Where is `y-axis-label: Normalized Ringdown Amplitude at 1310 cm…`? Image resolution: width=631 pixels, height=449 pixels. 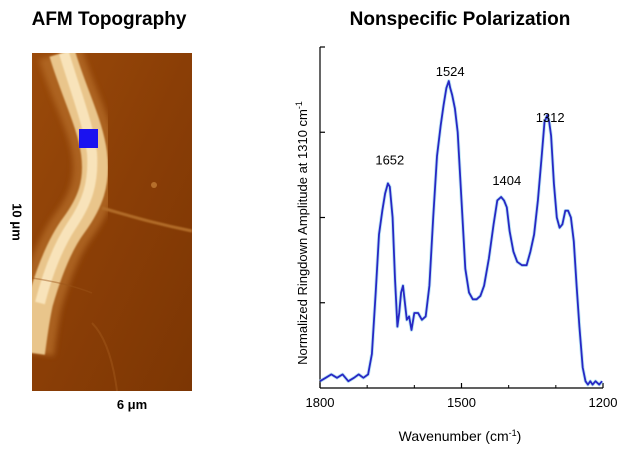
y-axis-label: Normalized Ringdown Amplitude at 1310 cm… is located at coordinates (302, 233).